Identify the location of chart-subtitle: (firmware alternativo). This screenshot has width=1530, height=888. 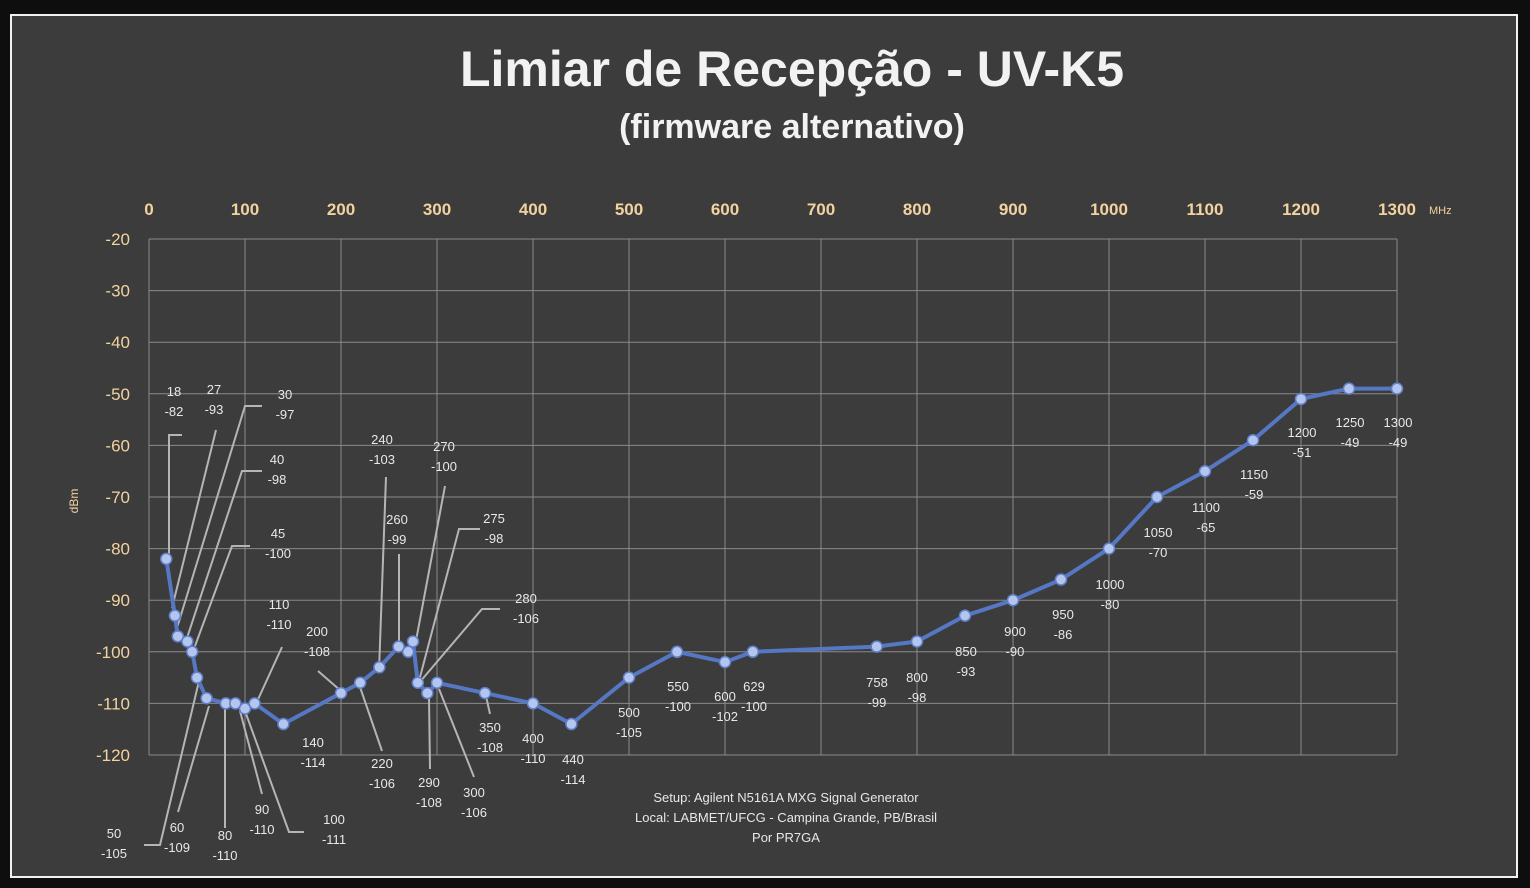
(792, 127).